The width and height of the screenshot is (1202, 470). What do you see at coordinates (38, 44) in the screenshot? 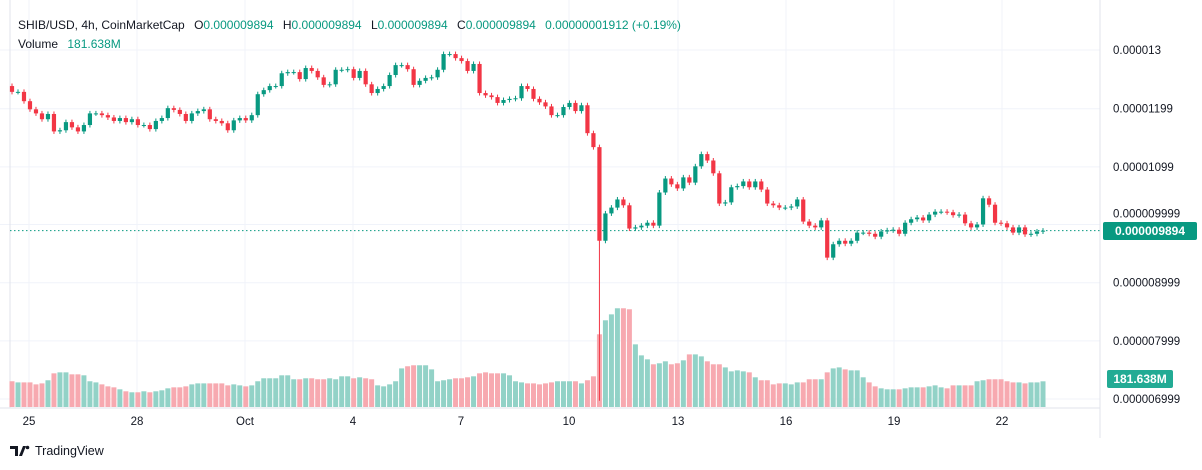
I see `volume-label: Volume` at bounding box center [38, 44].